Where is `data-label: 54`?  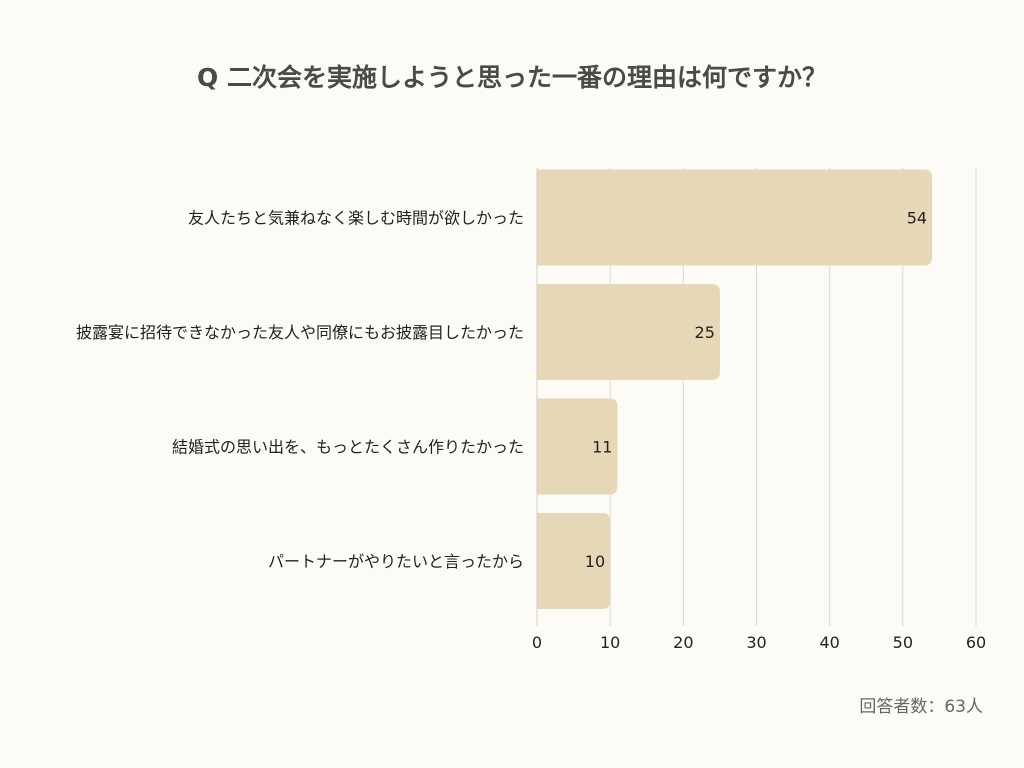
data-label: 54 is located at coordinates (917, 218).